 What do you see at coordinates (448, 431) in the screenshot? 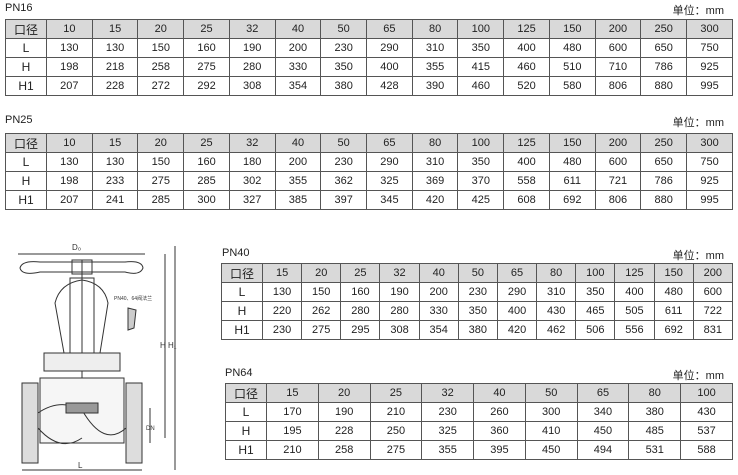
I see `value-cell: 325` at bounding box center [448, 431].